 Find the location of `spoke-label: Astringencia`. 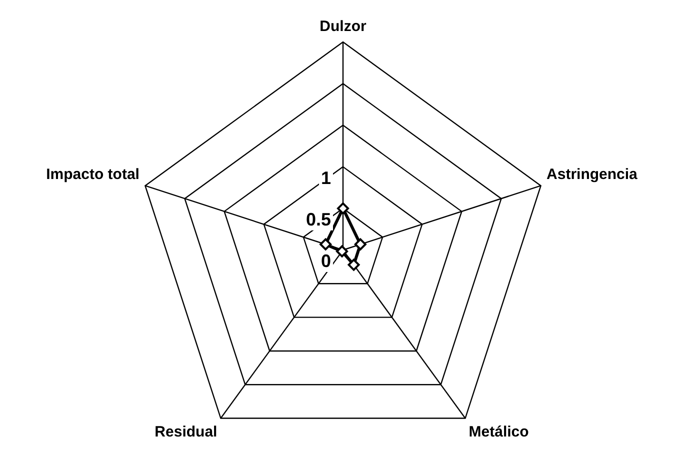

spoke-label: Astringencia is located at coordinates (592, 175).